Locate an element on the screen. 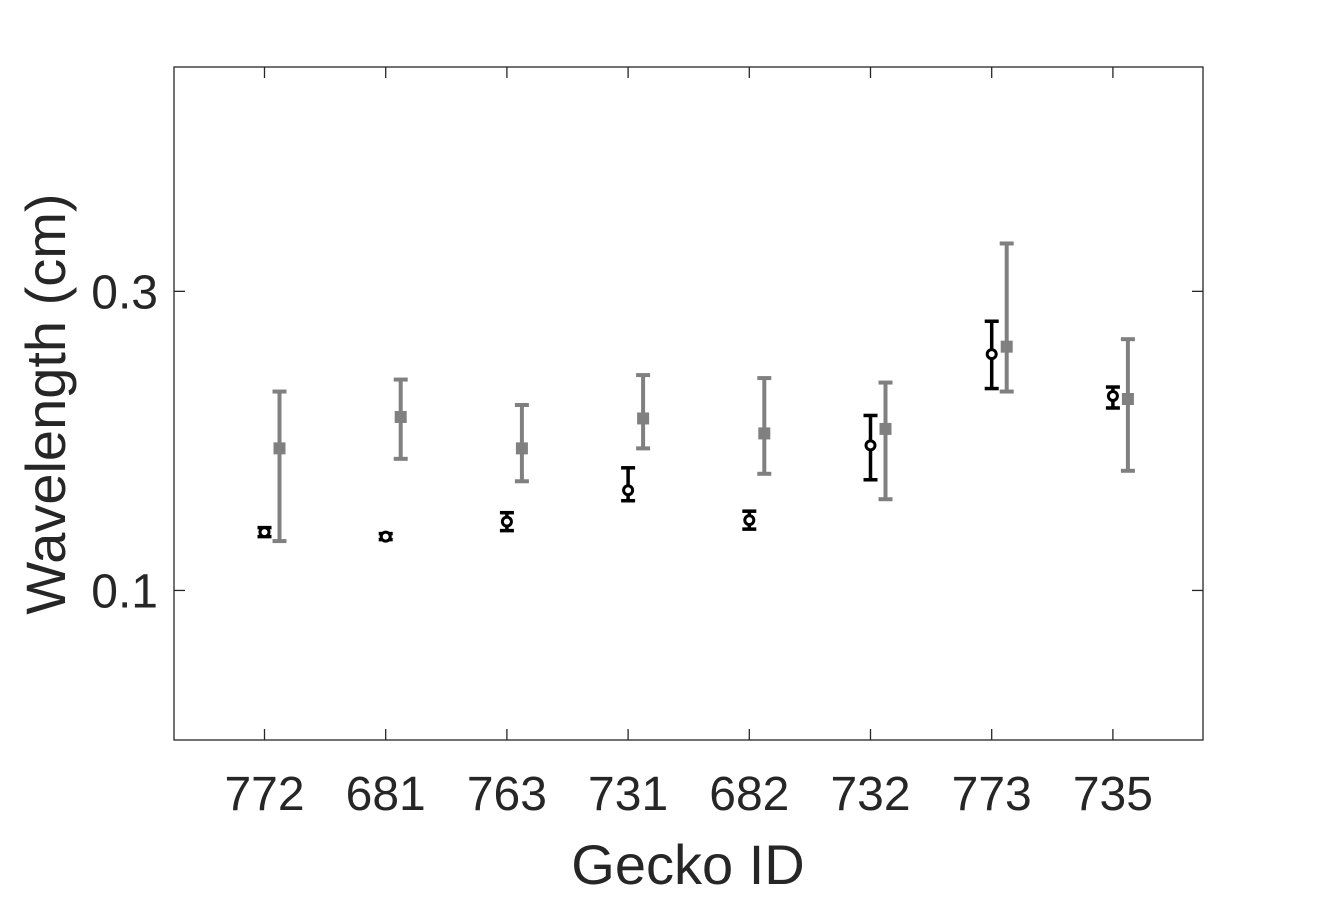 This screenshot has height=898, width=1328. x-axis-label: Gecko ID is located at coordinates (687, 864).